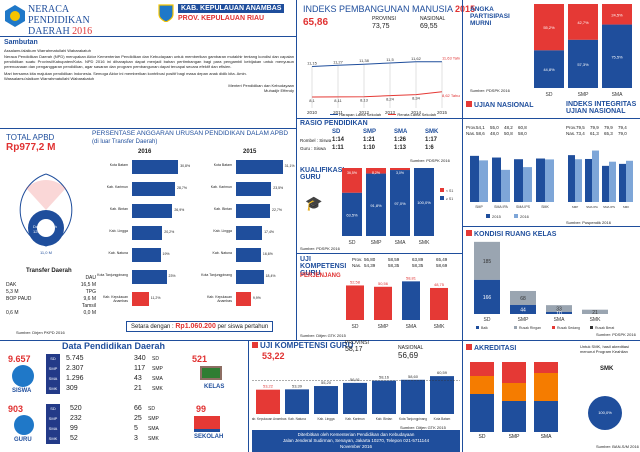  I want to click on ukg-title: UJI KOMPETENSI GURU, so click(323, 266).